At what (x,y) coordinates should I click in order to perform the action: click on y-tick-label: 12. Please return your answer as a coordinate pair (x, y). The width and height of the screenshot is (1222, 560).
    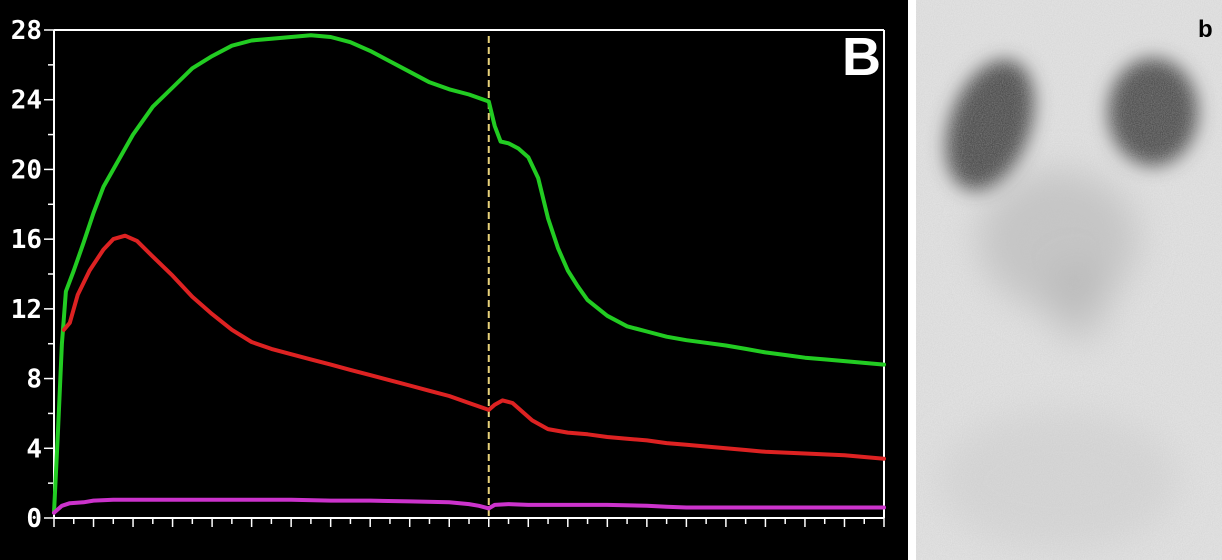
    Looking at the image, I should click on (26, 310).